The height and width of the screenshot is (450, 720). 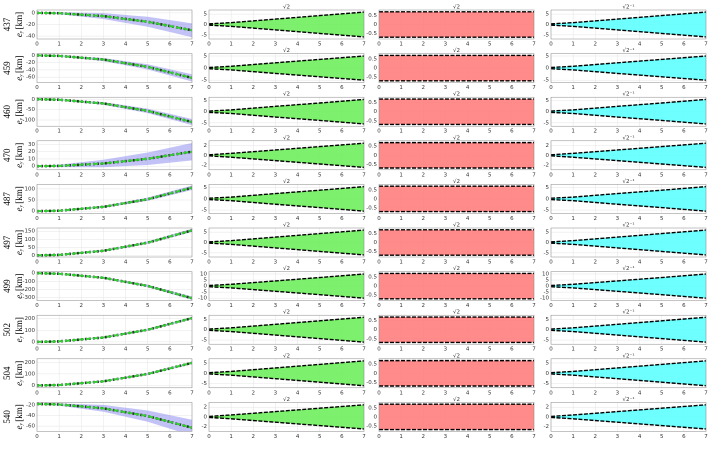 I want to click on y-tick-label: -50, so click(x=30, y=110).